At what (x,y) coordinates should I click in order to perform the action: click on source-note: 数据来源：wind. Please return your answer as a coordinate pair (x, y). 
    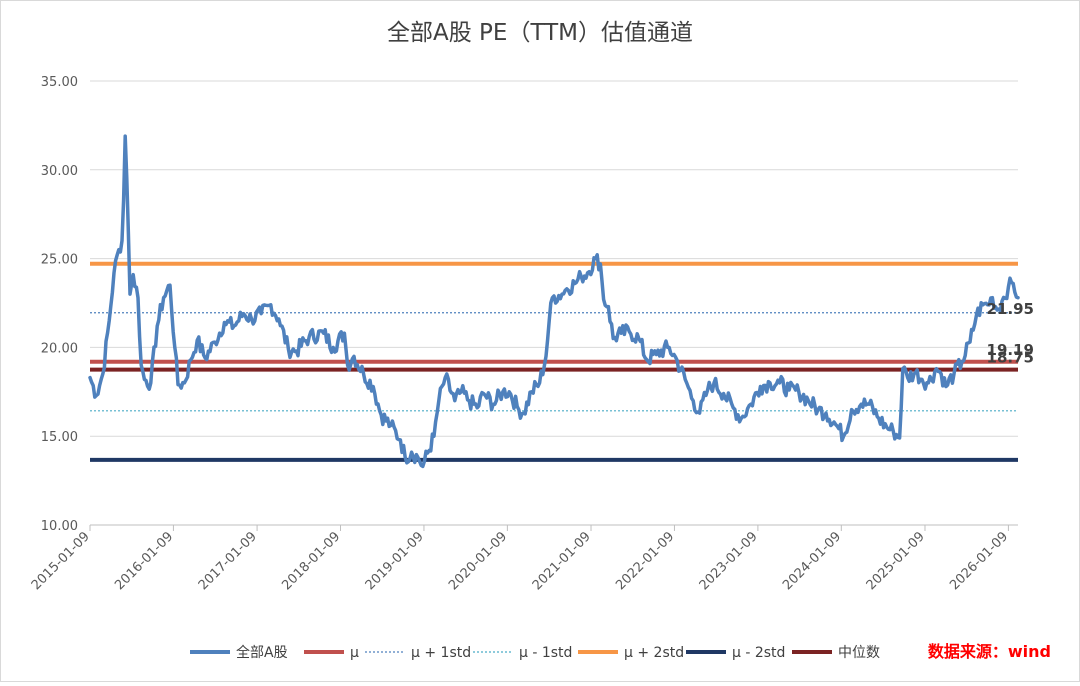
    Looking at the image, I should click on (989, 651).